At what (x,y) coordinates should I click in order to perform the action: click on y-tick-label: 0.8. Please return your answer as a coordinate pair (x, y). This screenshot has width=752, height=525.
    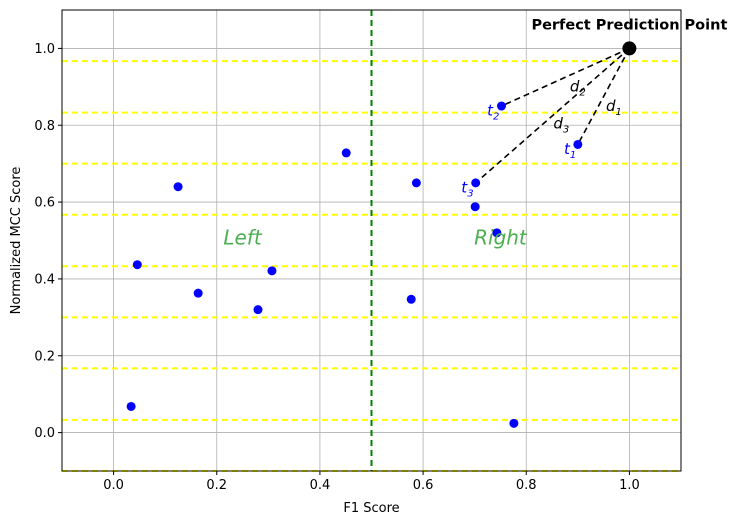
    Looking at the image, I should click on (44, 126).